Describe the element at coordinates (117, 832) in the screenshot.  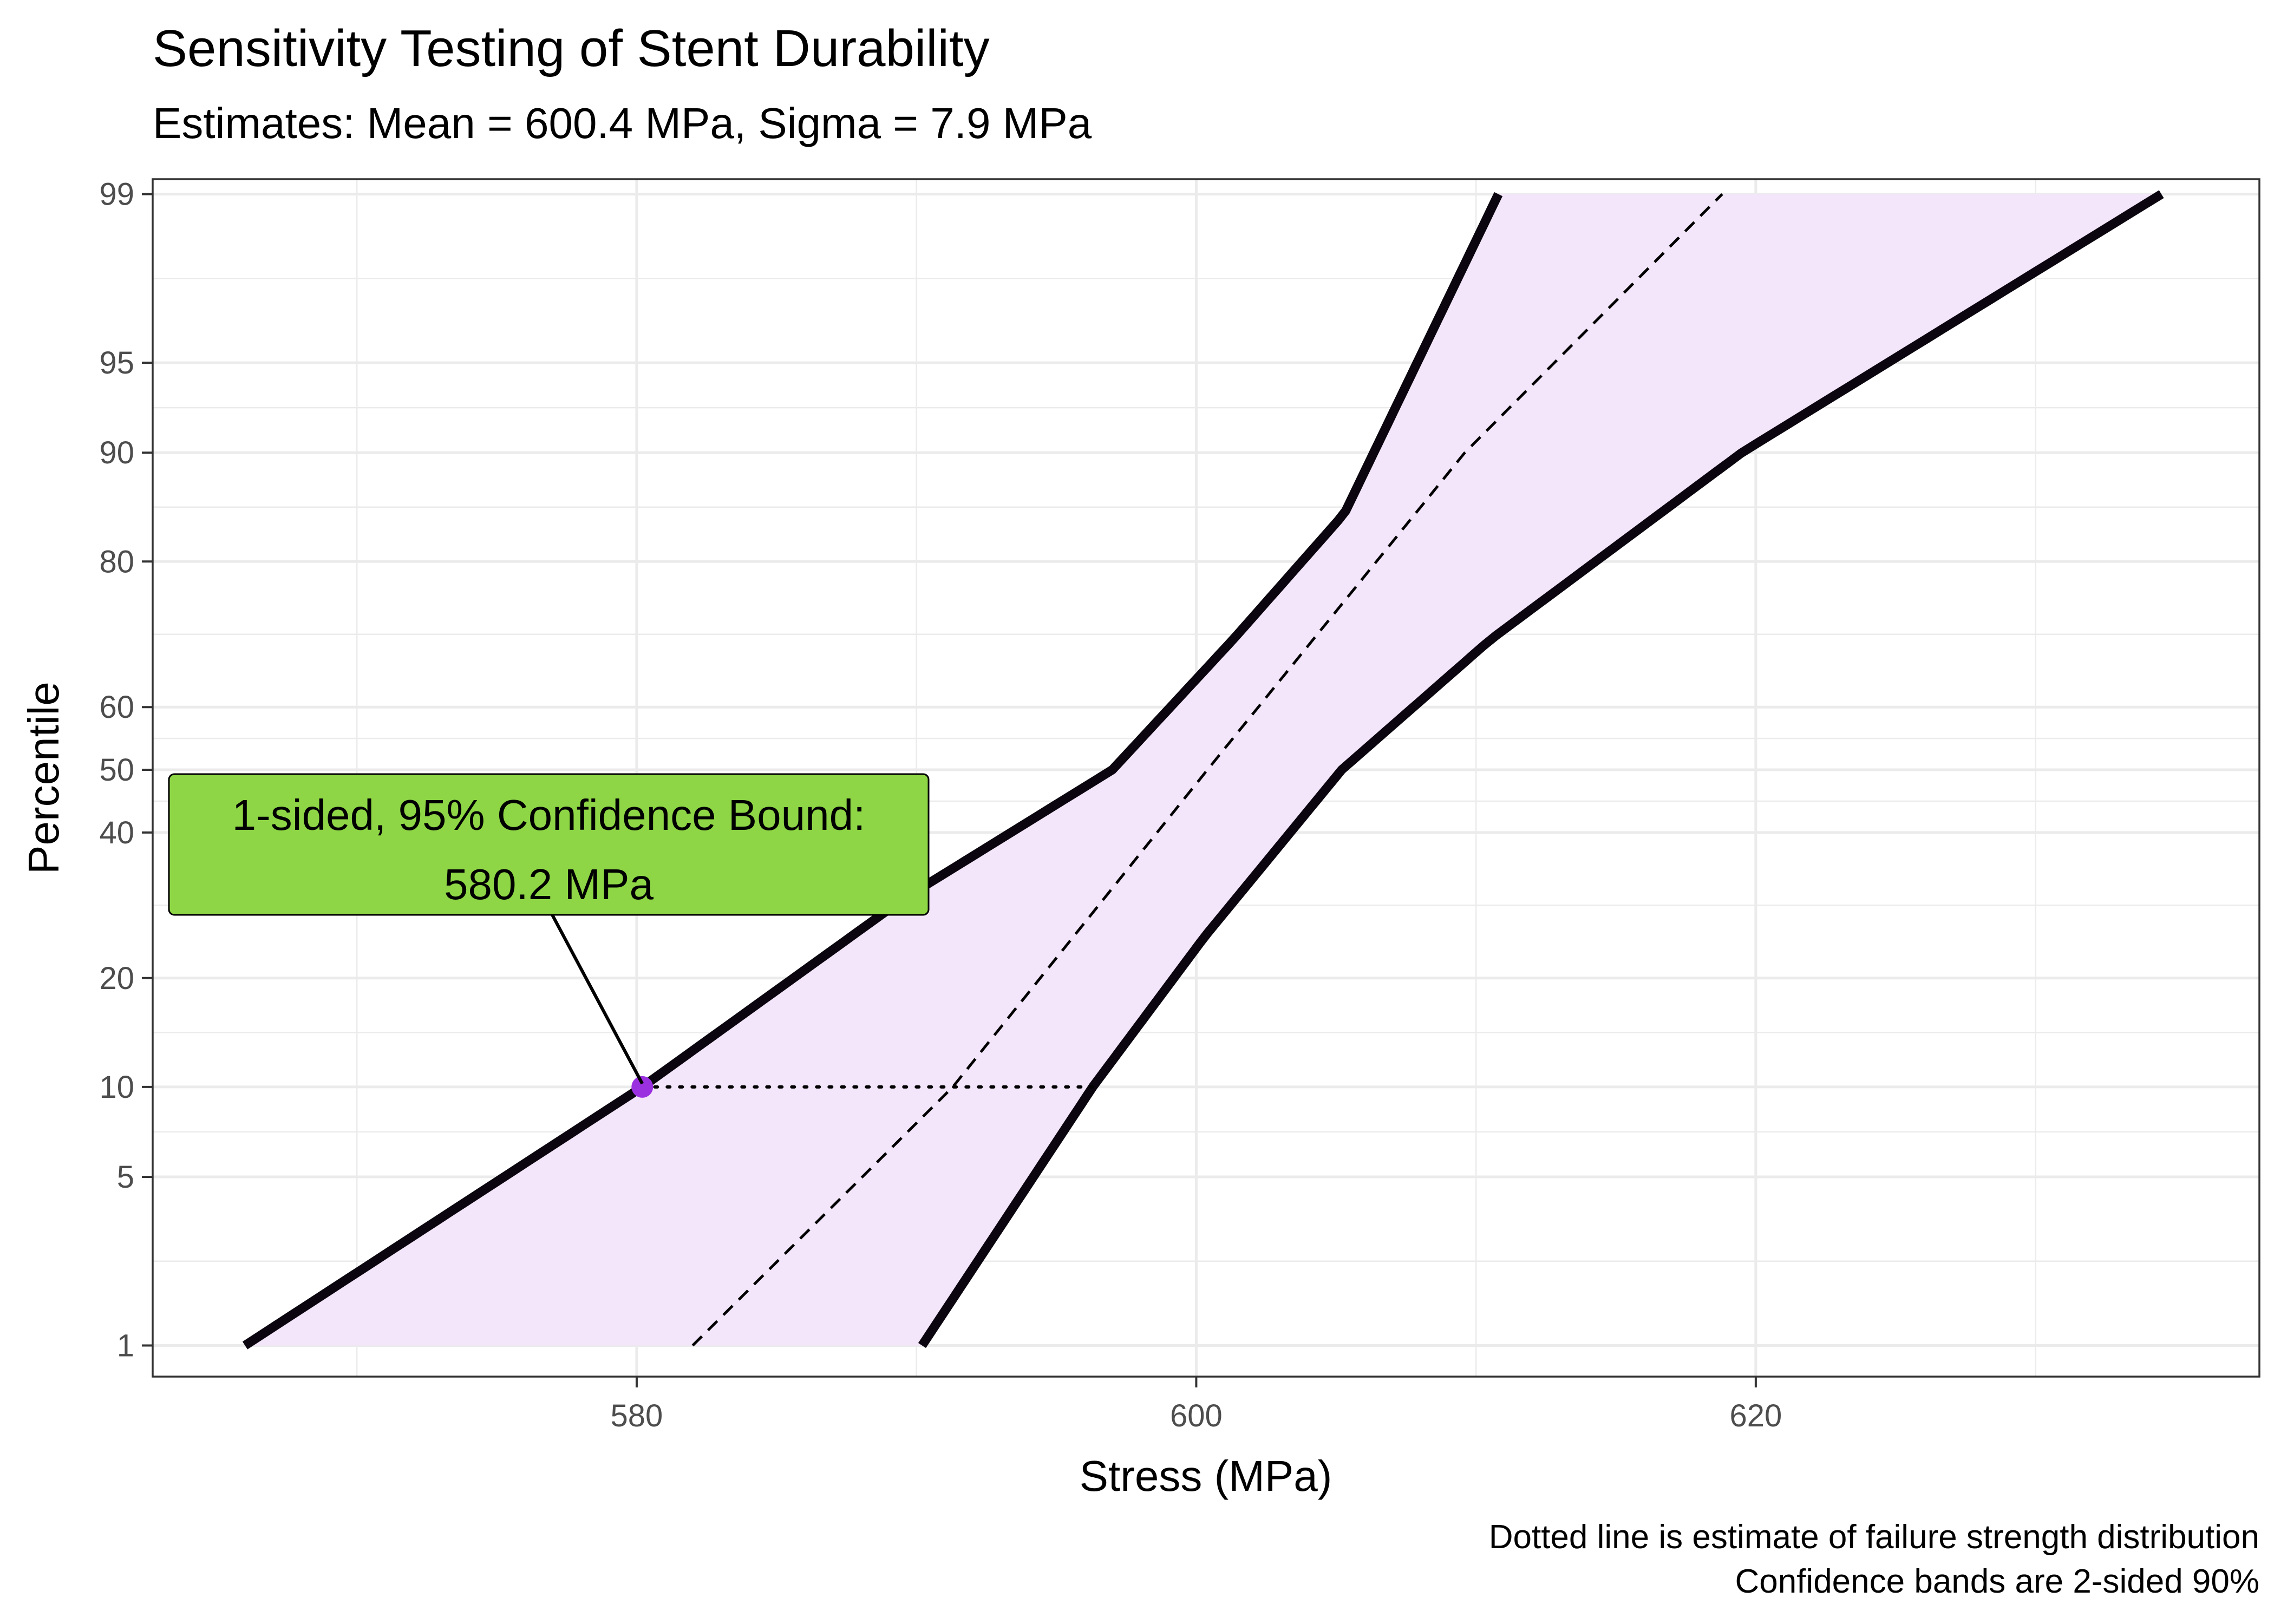
I see `y-tick-label: 40` at that location.